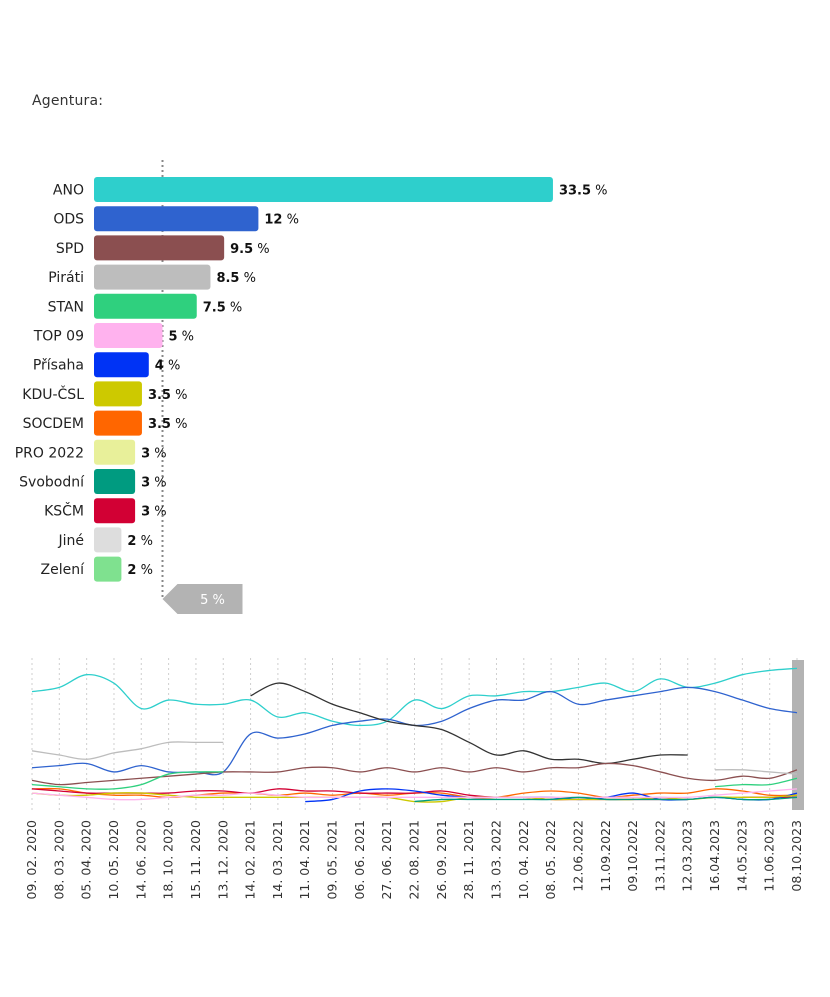 This screenshot has width=830, height=997. Describe the element at coordinates (68, 220) in the screenshot. I see `party-label: ODS` at that location.